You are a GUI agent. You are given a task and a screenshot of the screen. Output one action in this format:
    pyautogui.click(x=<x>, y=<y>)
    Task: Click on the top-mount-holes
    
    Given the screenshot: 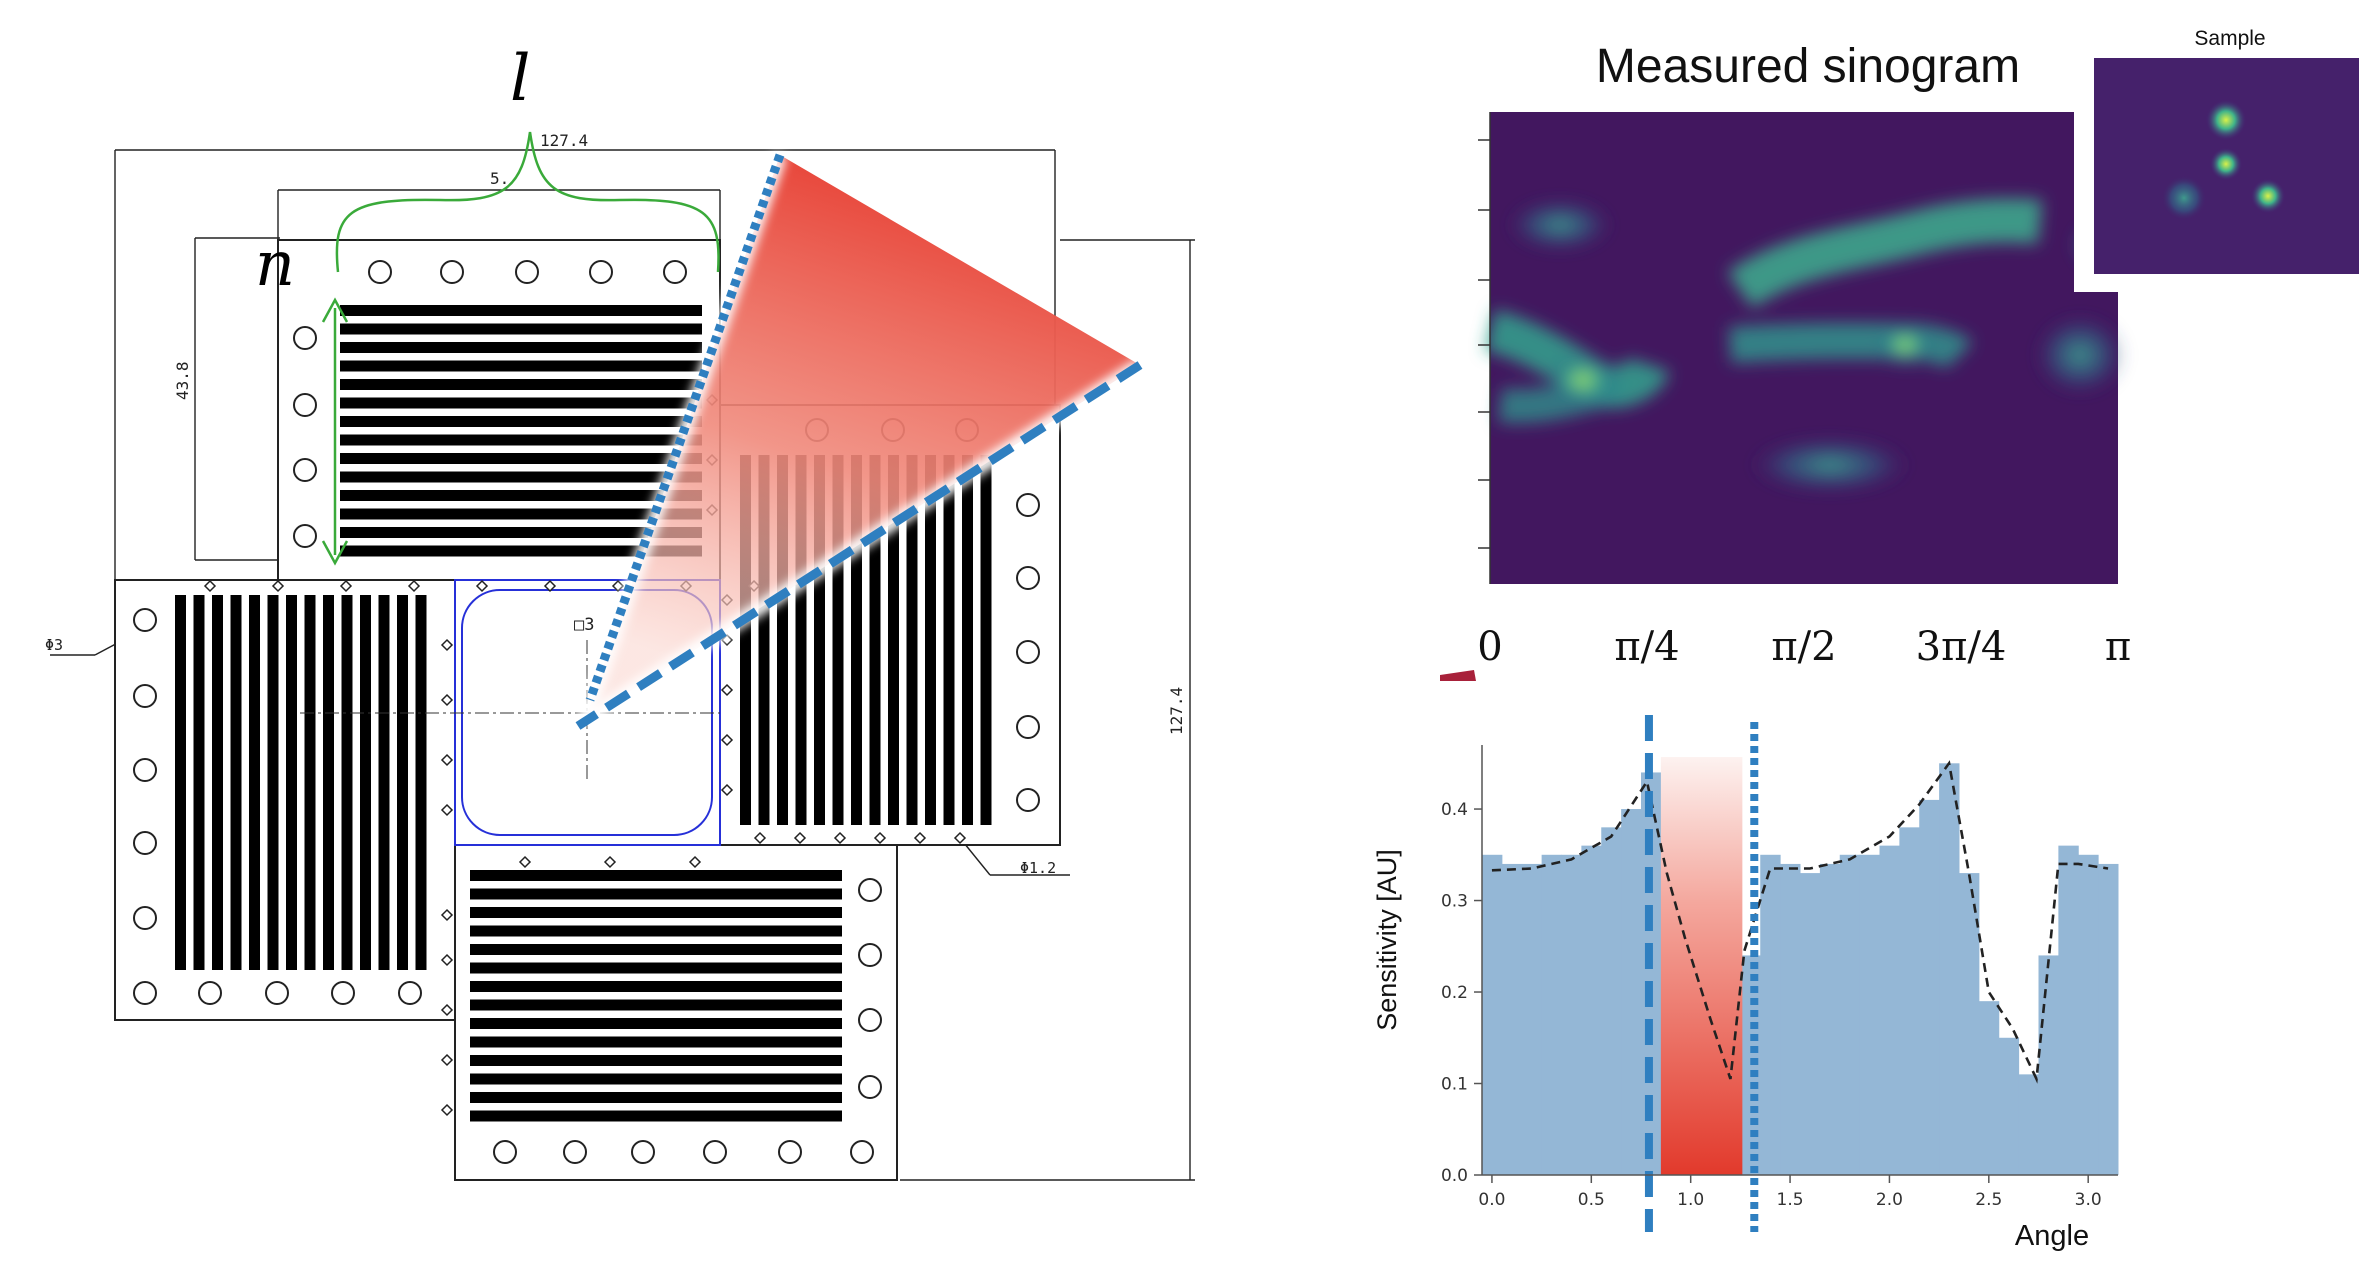 What is the action you would take?
    pyautogui.click(x=490, y=404)
    